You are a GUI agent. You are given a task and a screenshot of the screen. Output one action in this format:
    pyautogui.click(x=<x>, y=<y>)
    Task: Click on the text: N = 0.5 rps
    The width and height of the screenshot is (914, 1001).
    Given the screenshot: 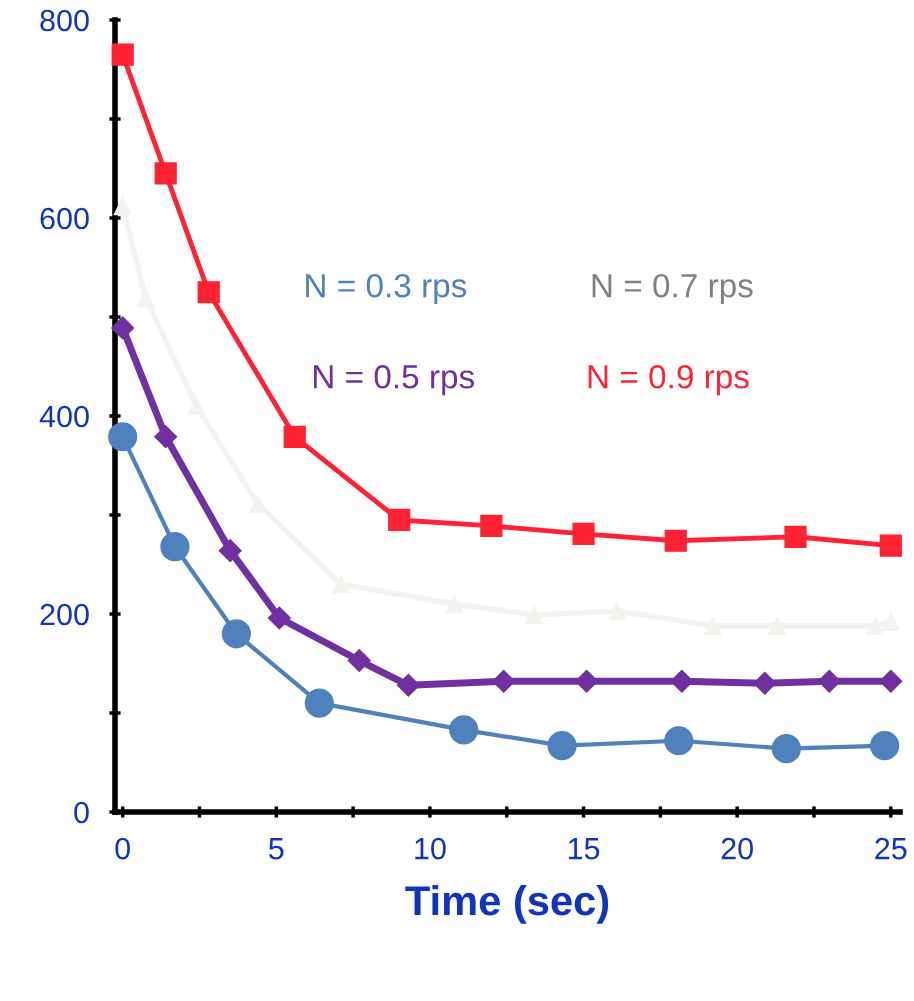 What is the action you would take?
    pyautogui.click(x=394, y=380)
    